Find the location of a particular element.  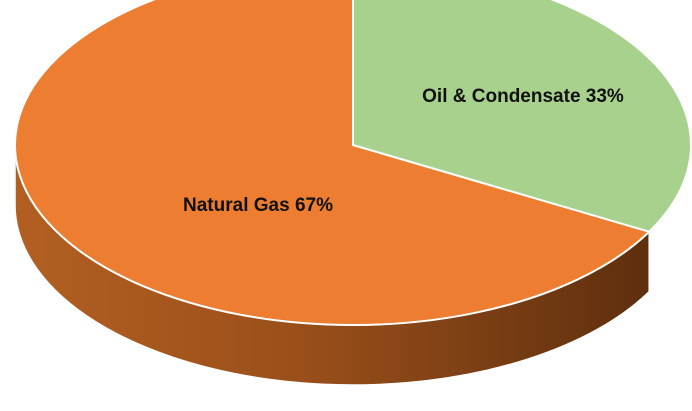

data-label-oil-condensate: Oil & Condensate 33% is located at coordinates (523, 96).